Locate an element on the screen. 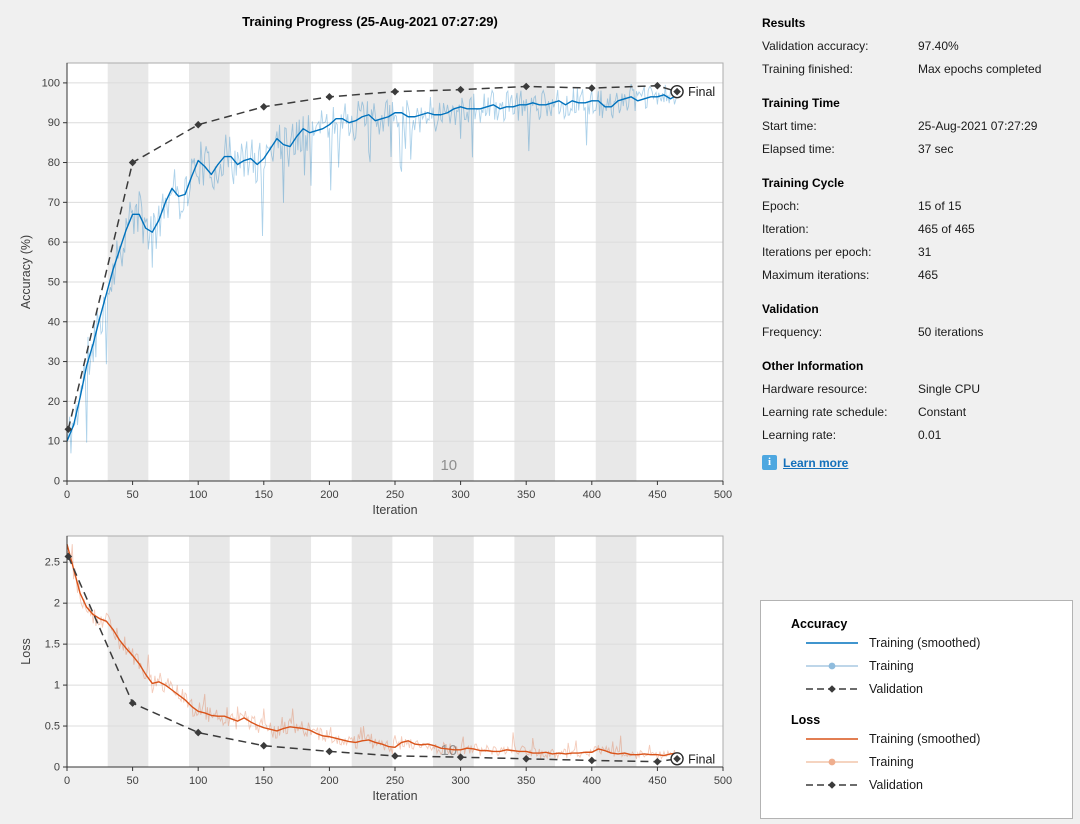  section-header: Training Cycle is located at coordinates (803, 183).